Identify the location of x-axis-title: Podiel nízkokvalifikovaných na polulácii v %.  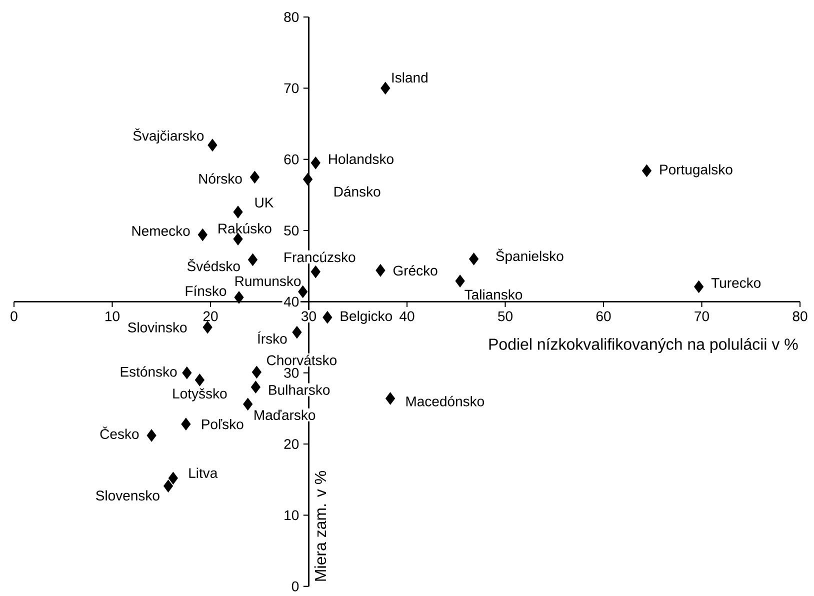
(643, 345).